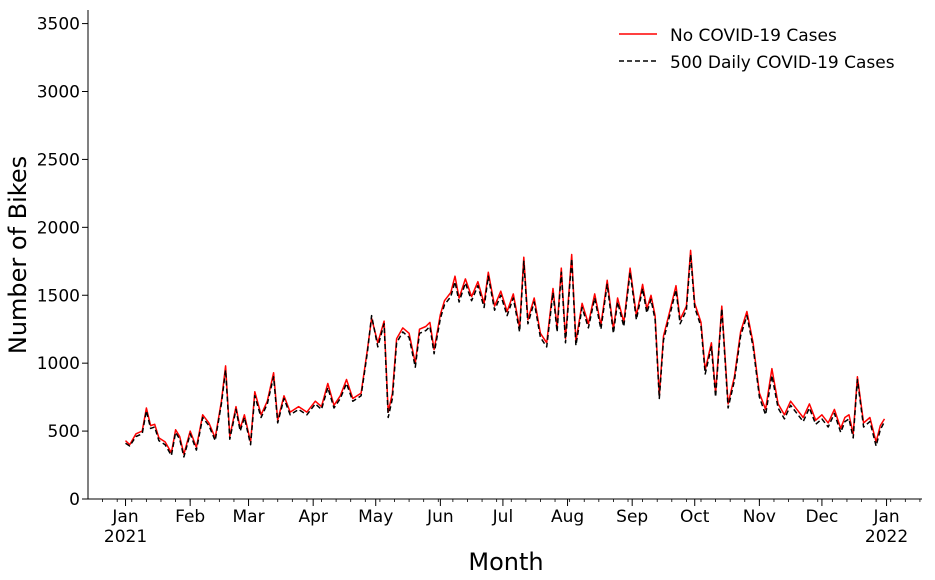  What do you see at coordinates (375, 517) in the screenshot?
I see `x-tick-label: May` at bounding box center [375, 517].